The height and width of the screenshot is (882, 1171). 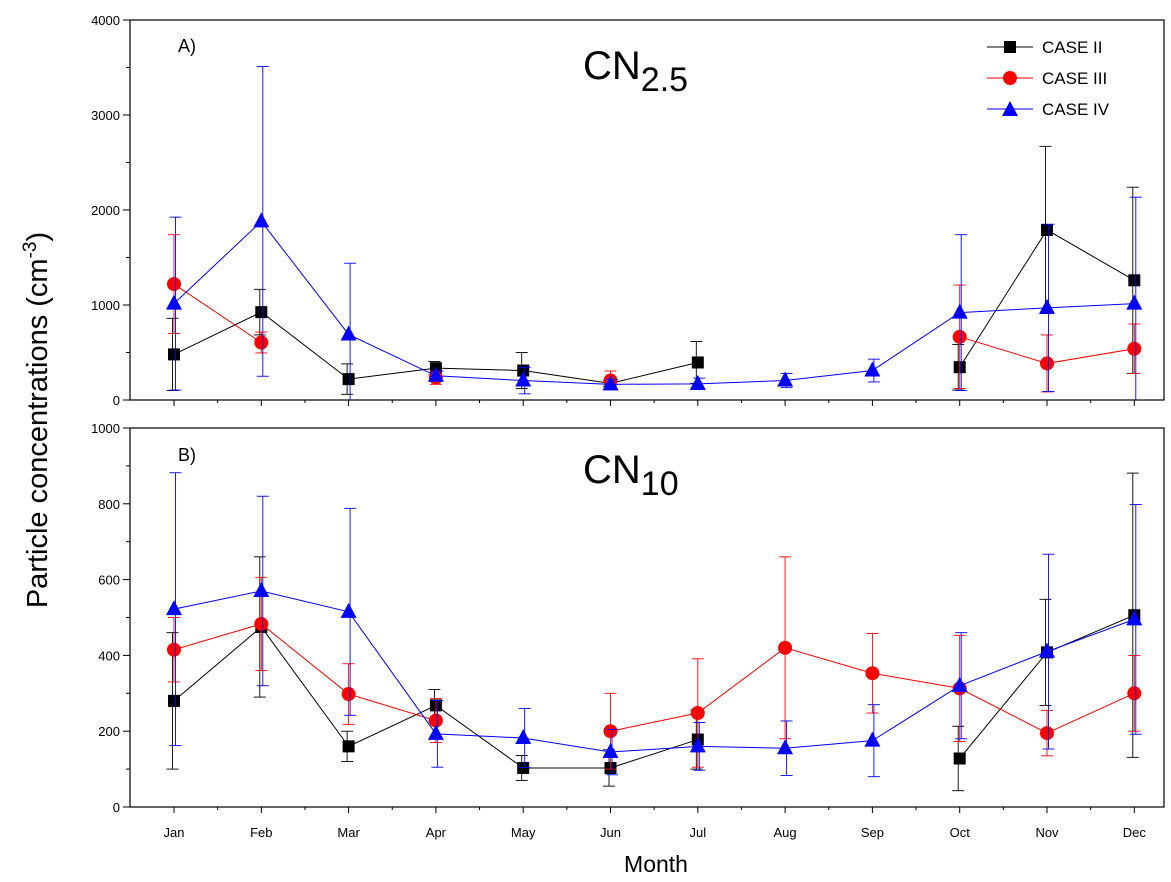 What do you see at coordinates (656, 864) in the screenshot?
I see `x-axis-label: Month` at bounding box center [656, 864].